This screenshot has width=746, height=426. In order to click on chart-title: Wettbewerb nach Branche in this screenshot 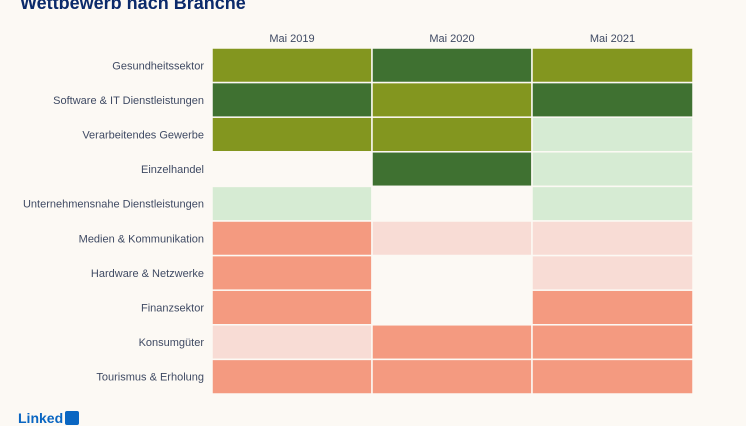, I will do `click(133, 6)`.